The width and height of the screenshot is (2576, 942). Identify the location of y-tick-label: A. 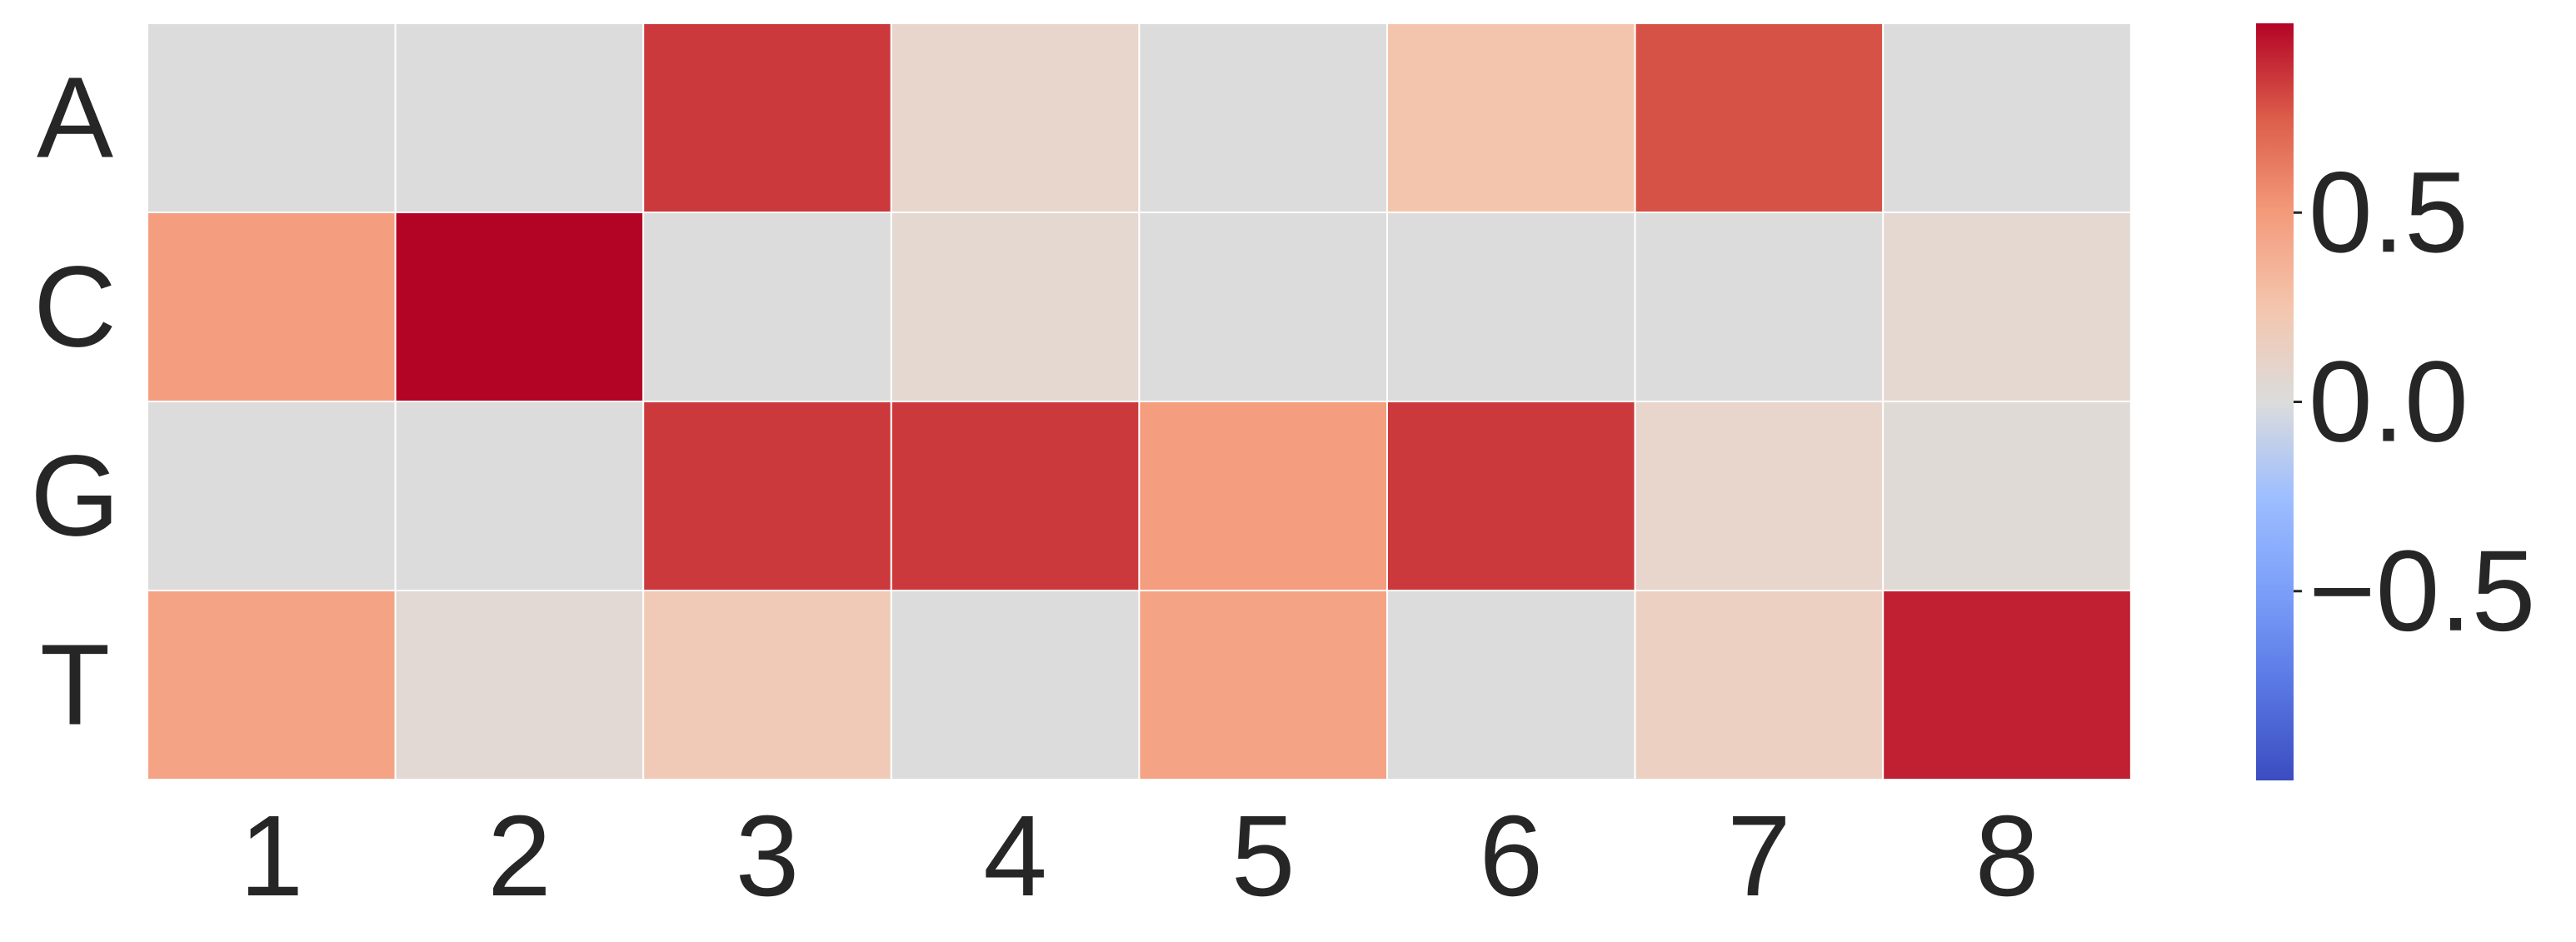
(75, 118).